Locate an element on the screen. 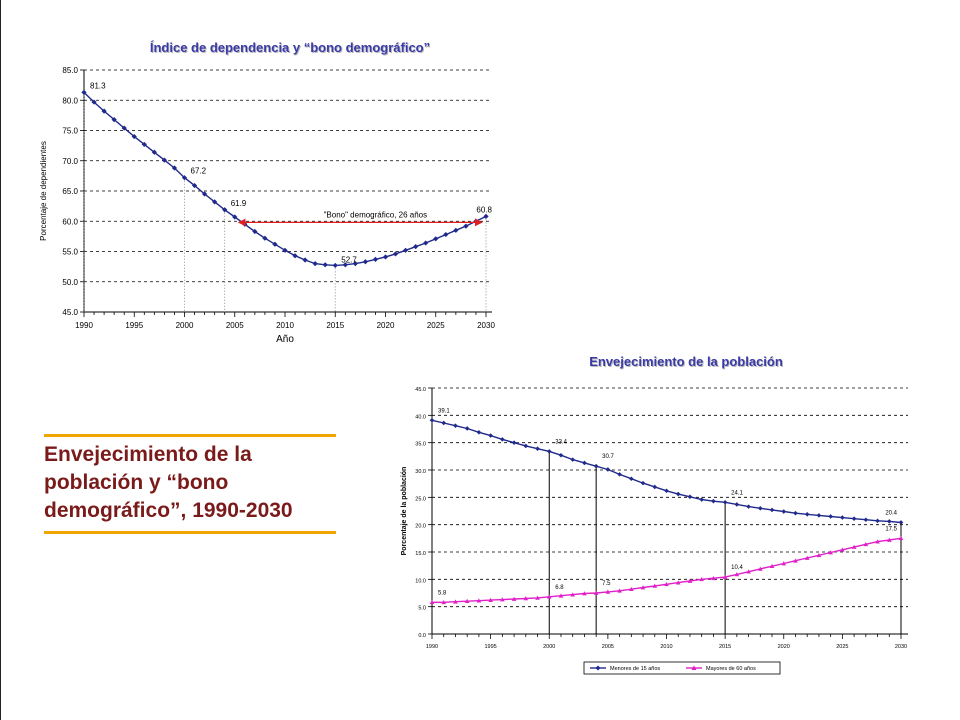  heading-bottom-rule is located at coordinates (190, 532).